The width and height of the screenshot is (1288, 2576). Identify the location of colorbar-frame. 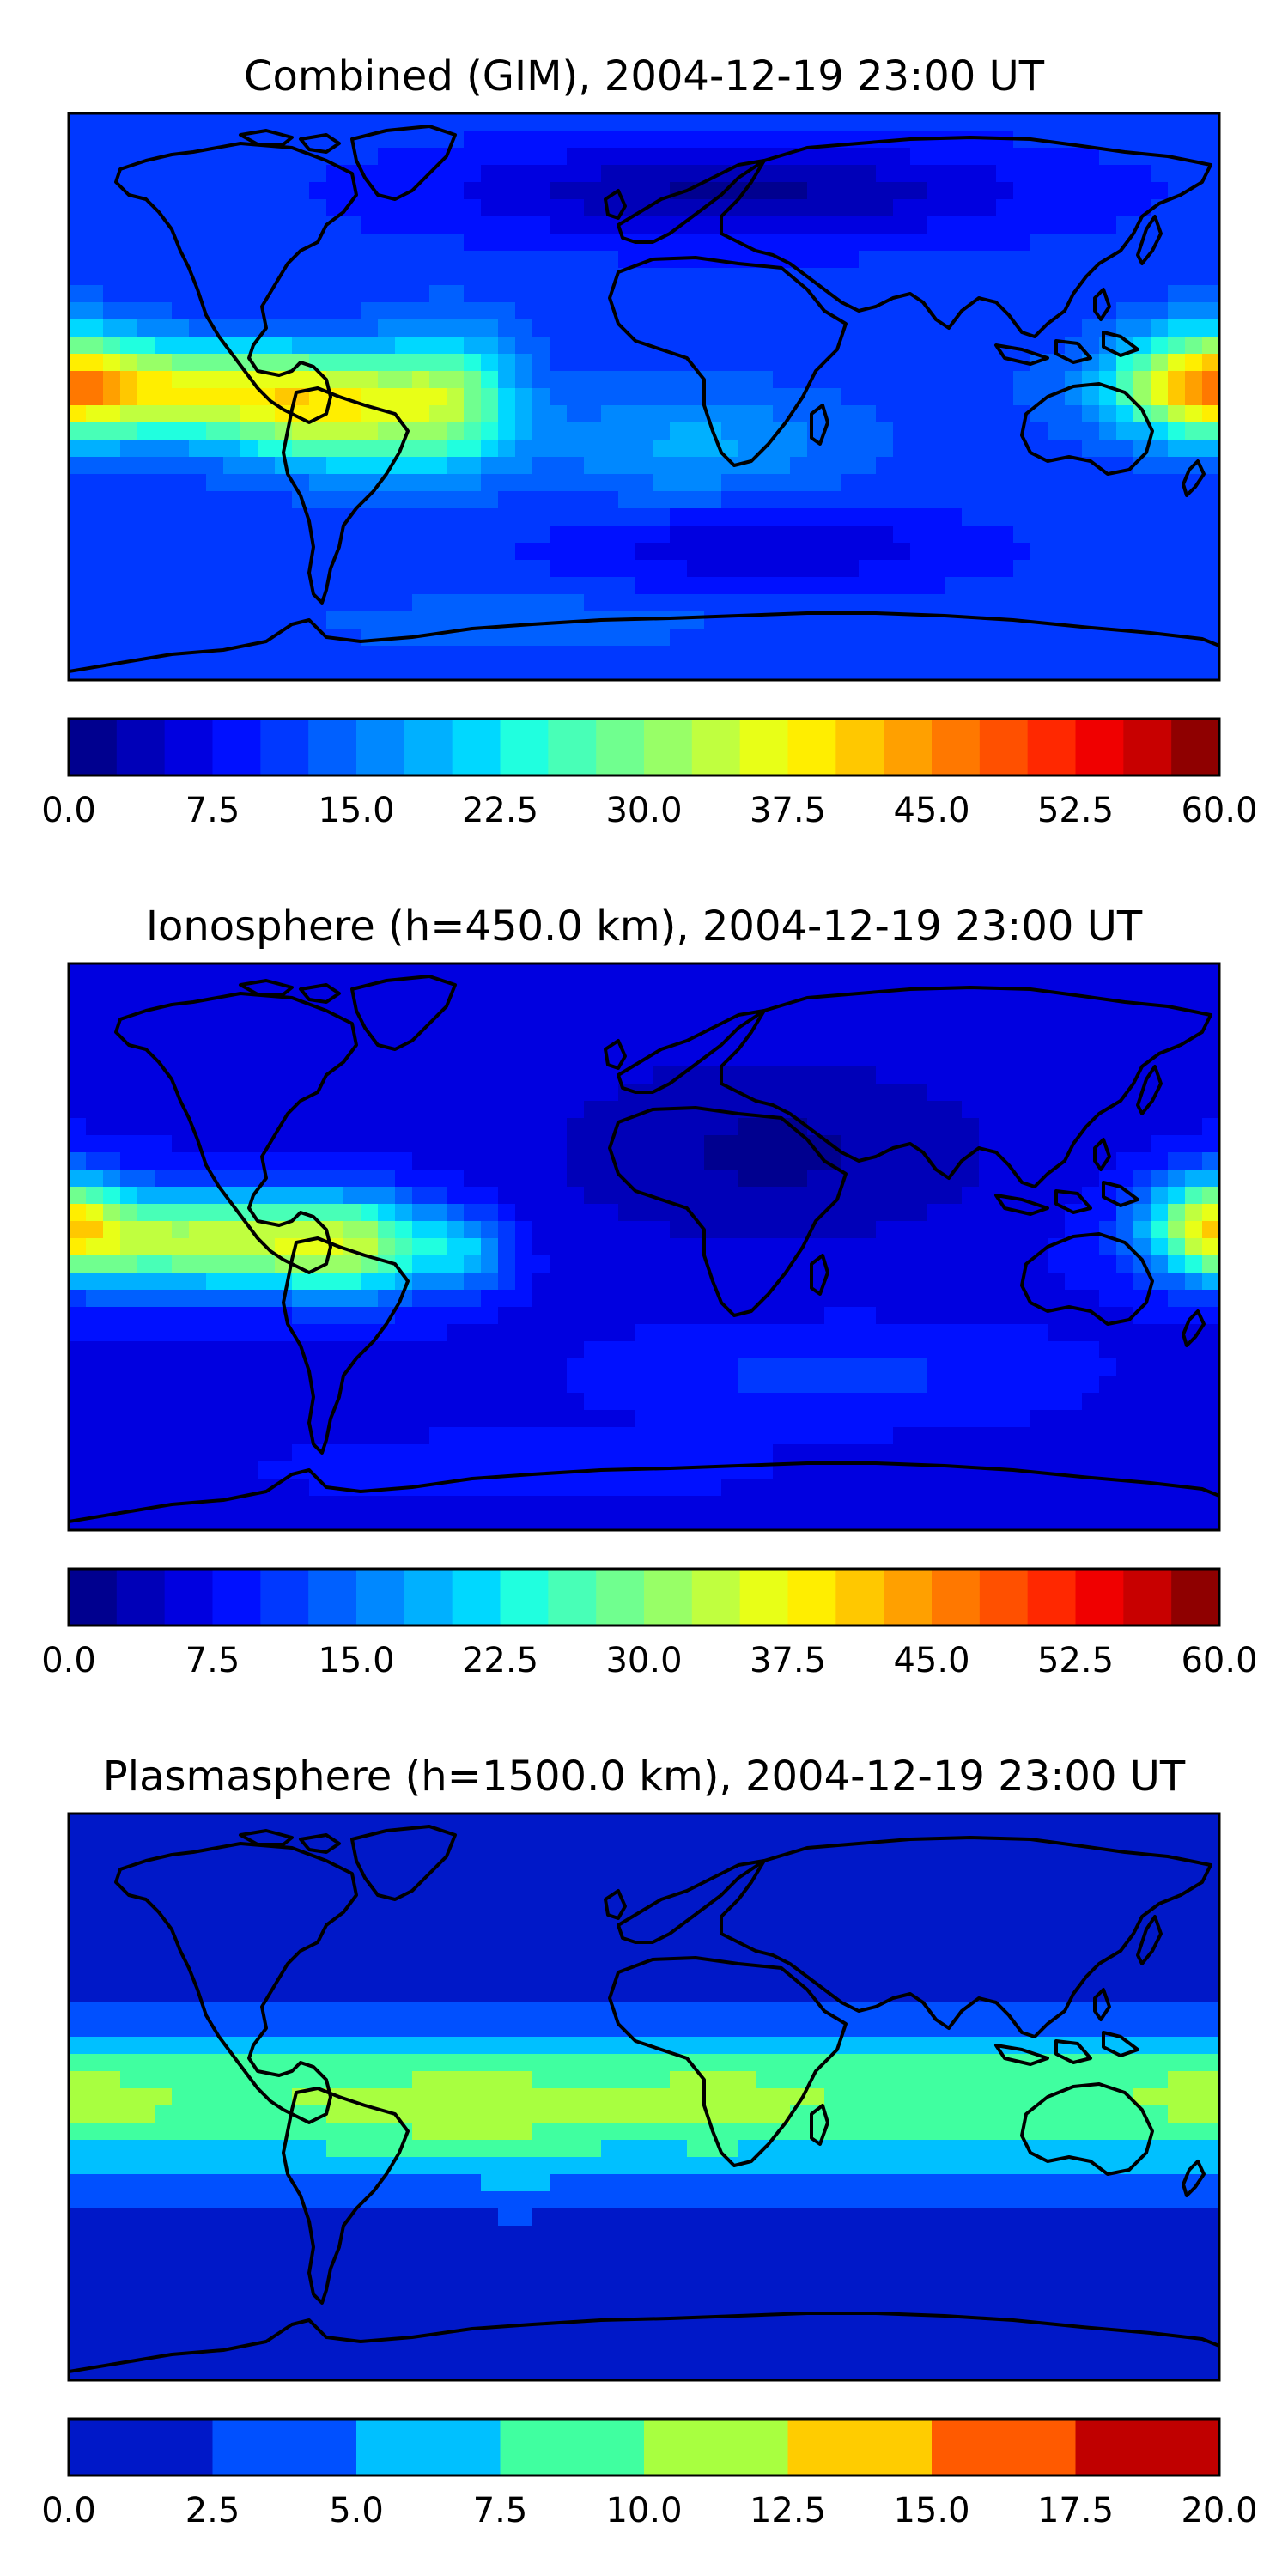
(644, 1597).